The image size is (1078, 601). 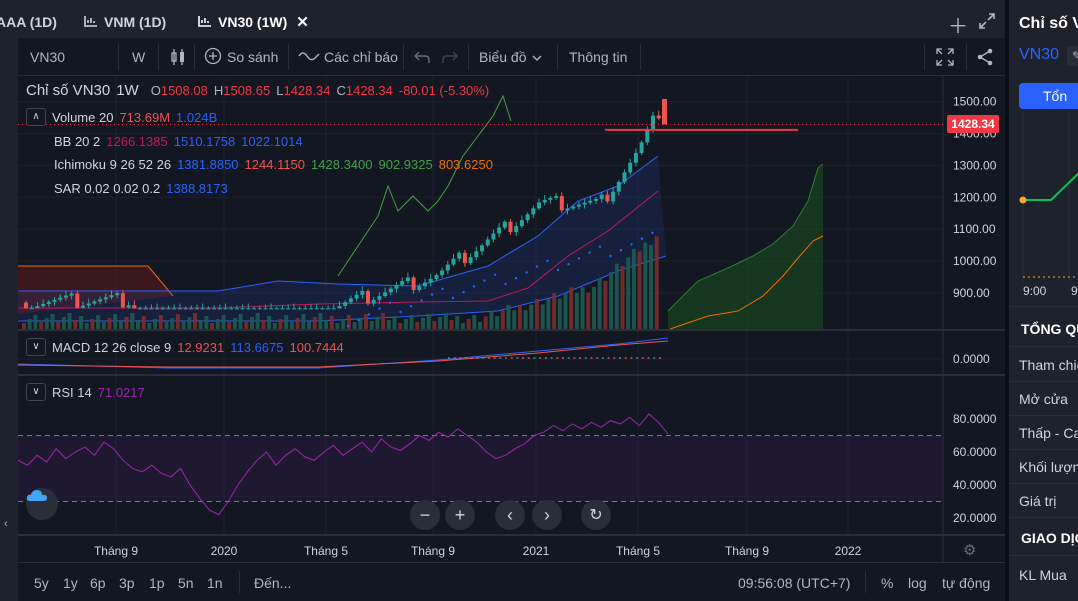 What do you see at coordinates (348, 57) in the screenshot?
I see `indicators-button: Các chỉ báo` at bounding box center [348, 57].